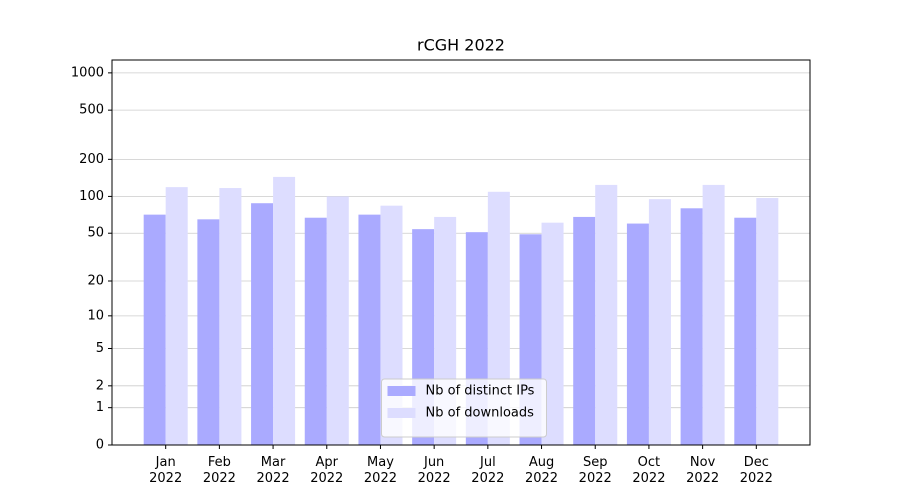 This screenshot has height=500, width=900. Describe the element at coordinates (702, 470) in the screenshot. I see `x-tick-label: Nov 2022` at that location.